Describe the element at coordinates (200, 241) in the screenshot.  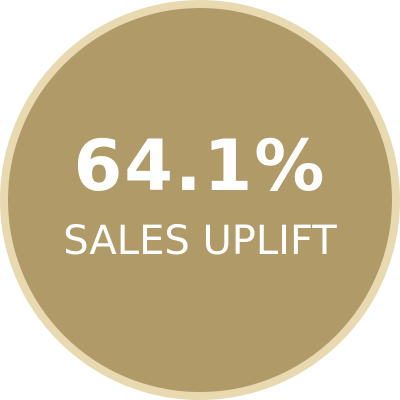
I see `stat-label: SALES UPLIFT` at that location.